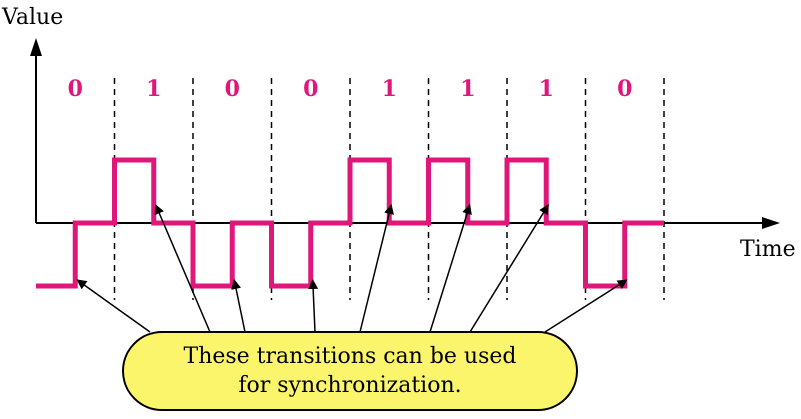 This screenshot has height=419, width=801. I want to click on bit-labels: 0 1 0 0 1 1 1 0, so click(350, 89).